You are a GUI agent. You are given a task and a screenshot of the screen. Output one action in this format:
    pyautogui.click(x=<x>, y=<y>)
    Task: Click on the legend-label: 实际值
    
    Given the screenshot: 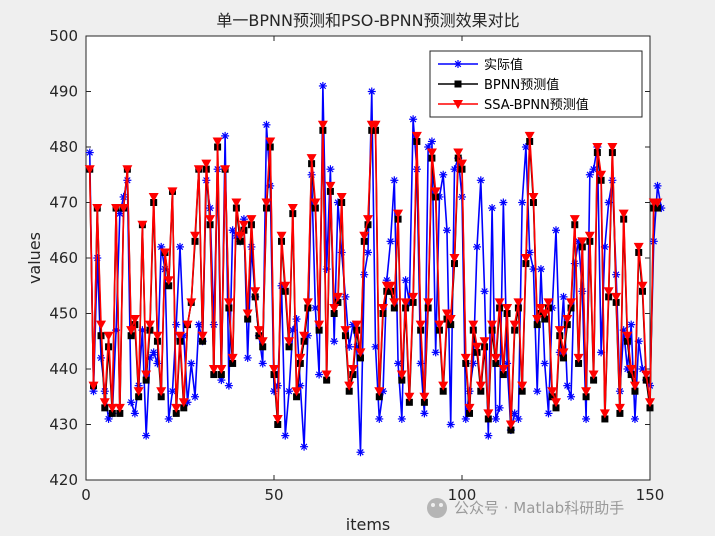 What is the action you would take?
    pyautogui.click(x=503, y=65)
    